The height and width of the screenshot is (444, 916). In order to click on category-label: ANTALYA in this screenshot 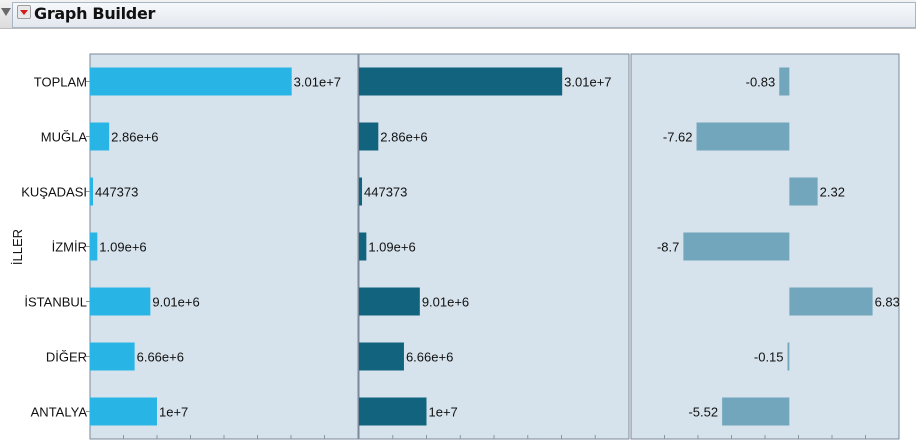, I will do `click(59, 412)`.